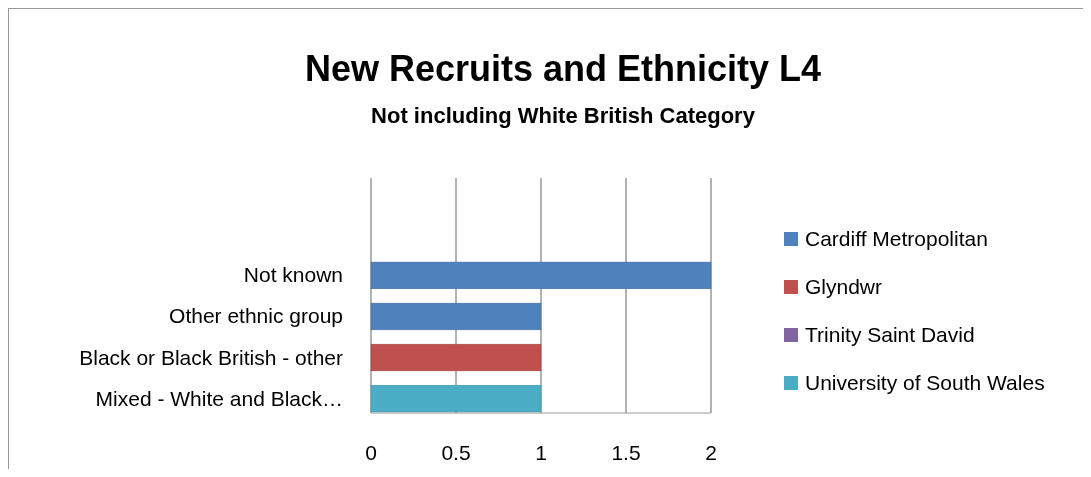 The image size is (1091, 477). What do you see at coordinates (563, 115) in the screenshot?
I see `chart-subtitle: Not including White British Category` at bounding box center [563, 115].